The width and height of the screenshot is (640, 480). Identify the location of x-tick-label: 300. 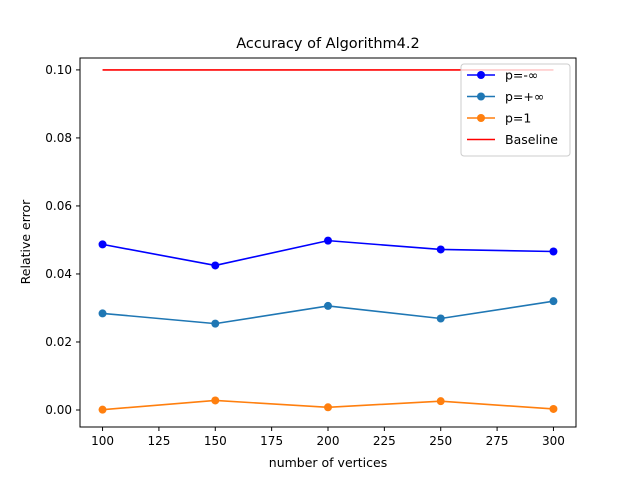
(553, 441).